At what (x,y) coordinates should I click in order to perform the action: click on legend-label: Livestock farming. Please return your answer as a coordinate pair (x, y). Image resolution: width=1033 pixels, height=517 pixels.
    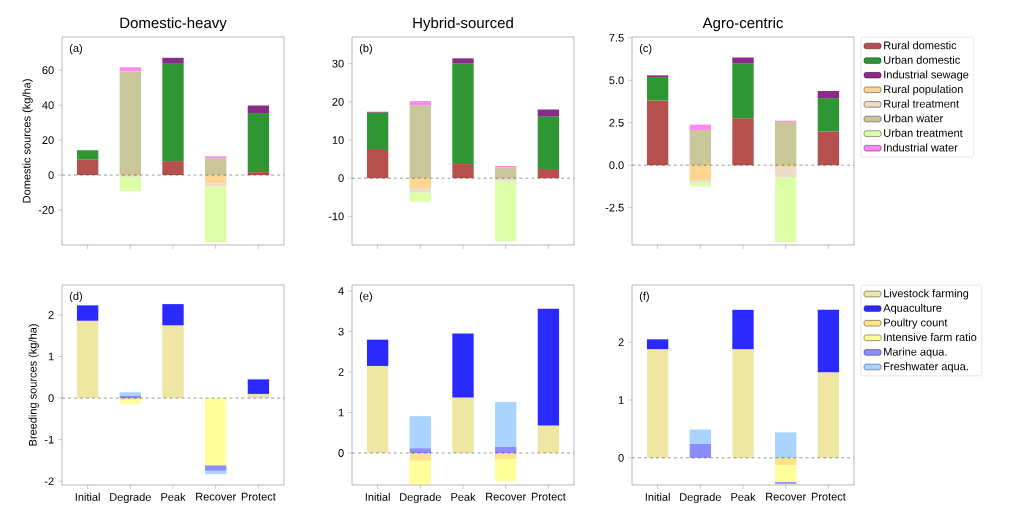
    Looking at the image, I should click on (926, 294).